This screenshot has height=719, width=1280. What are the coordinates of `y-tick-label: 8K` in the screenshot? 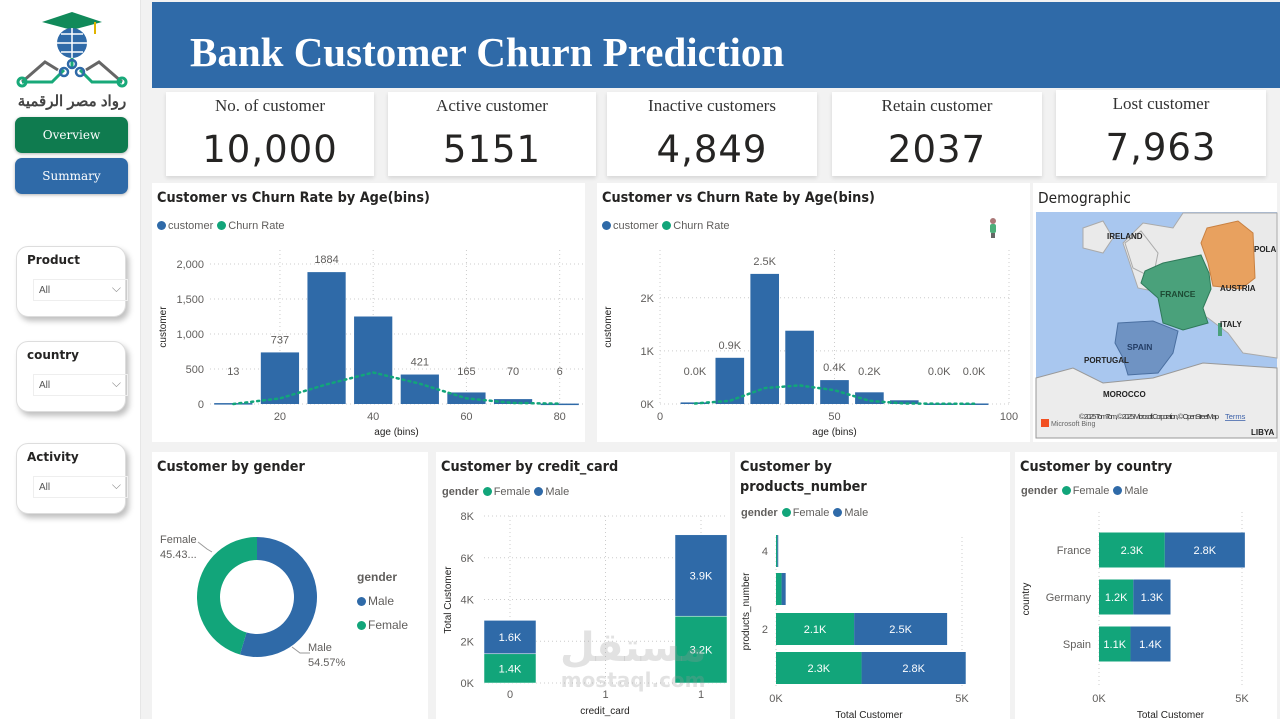 It's located at (468, 517).